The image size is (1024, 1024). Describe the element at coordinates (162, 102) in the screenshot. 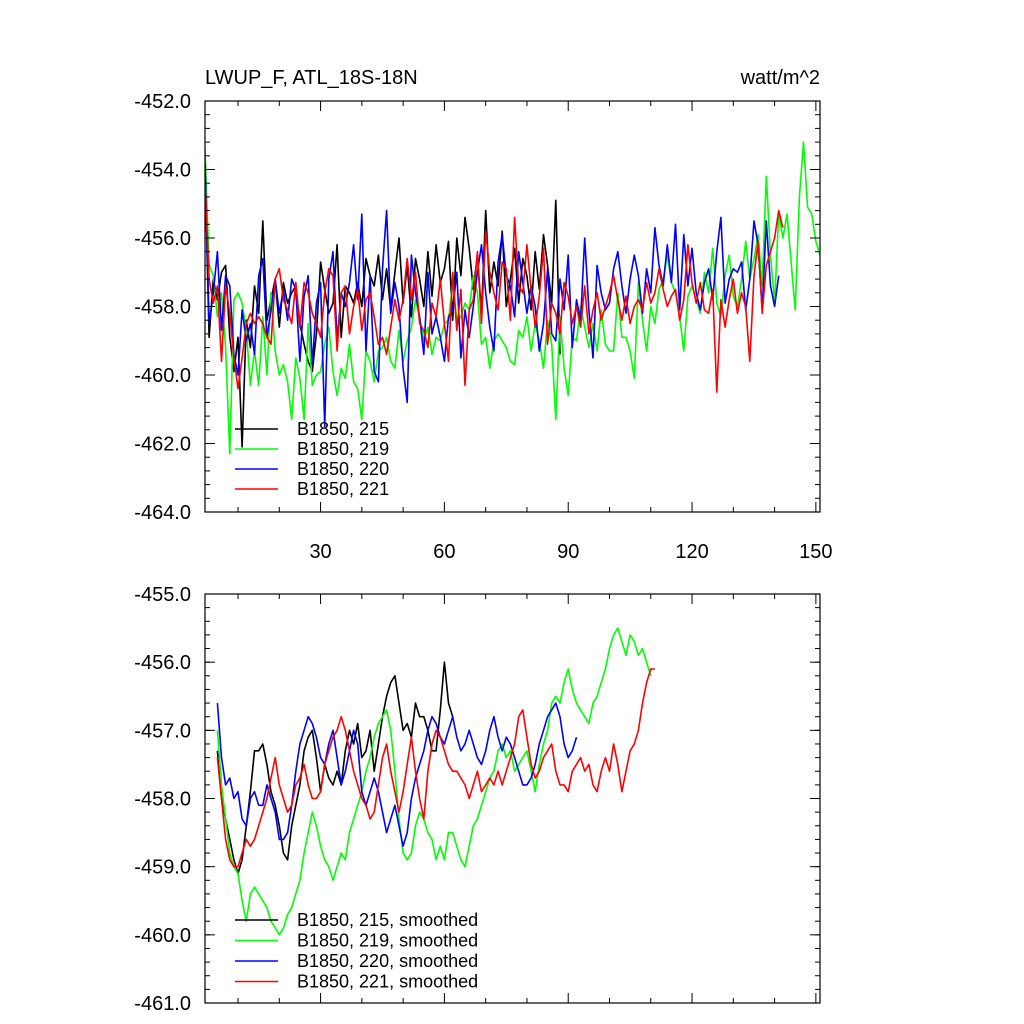

I see `y-tick-label: -452.0` at that location.